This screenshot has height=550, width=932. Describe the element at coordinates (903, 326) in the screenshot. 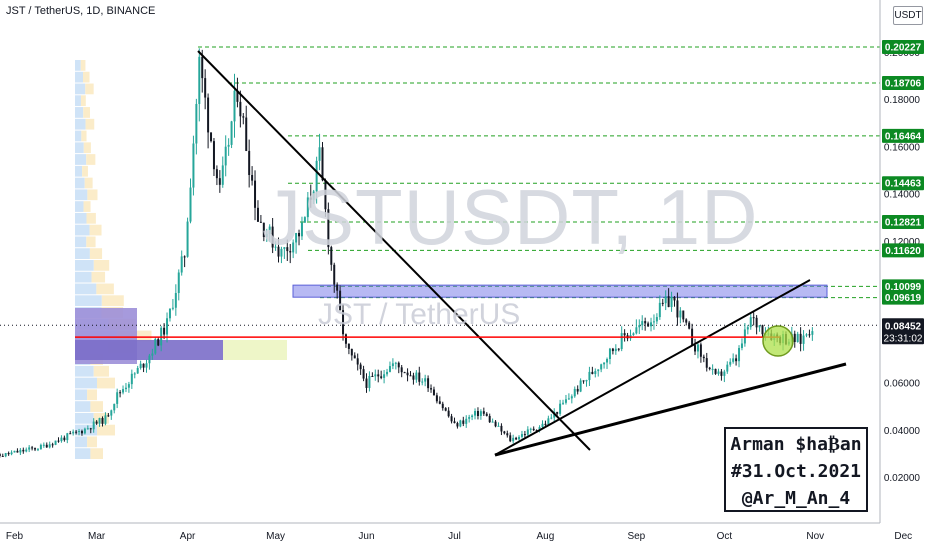

I see `last-price-label: 0.08452` at that location.